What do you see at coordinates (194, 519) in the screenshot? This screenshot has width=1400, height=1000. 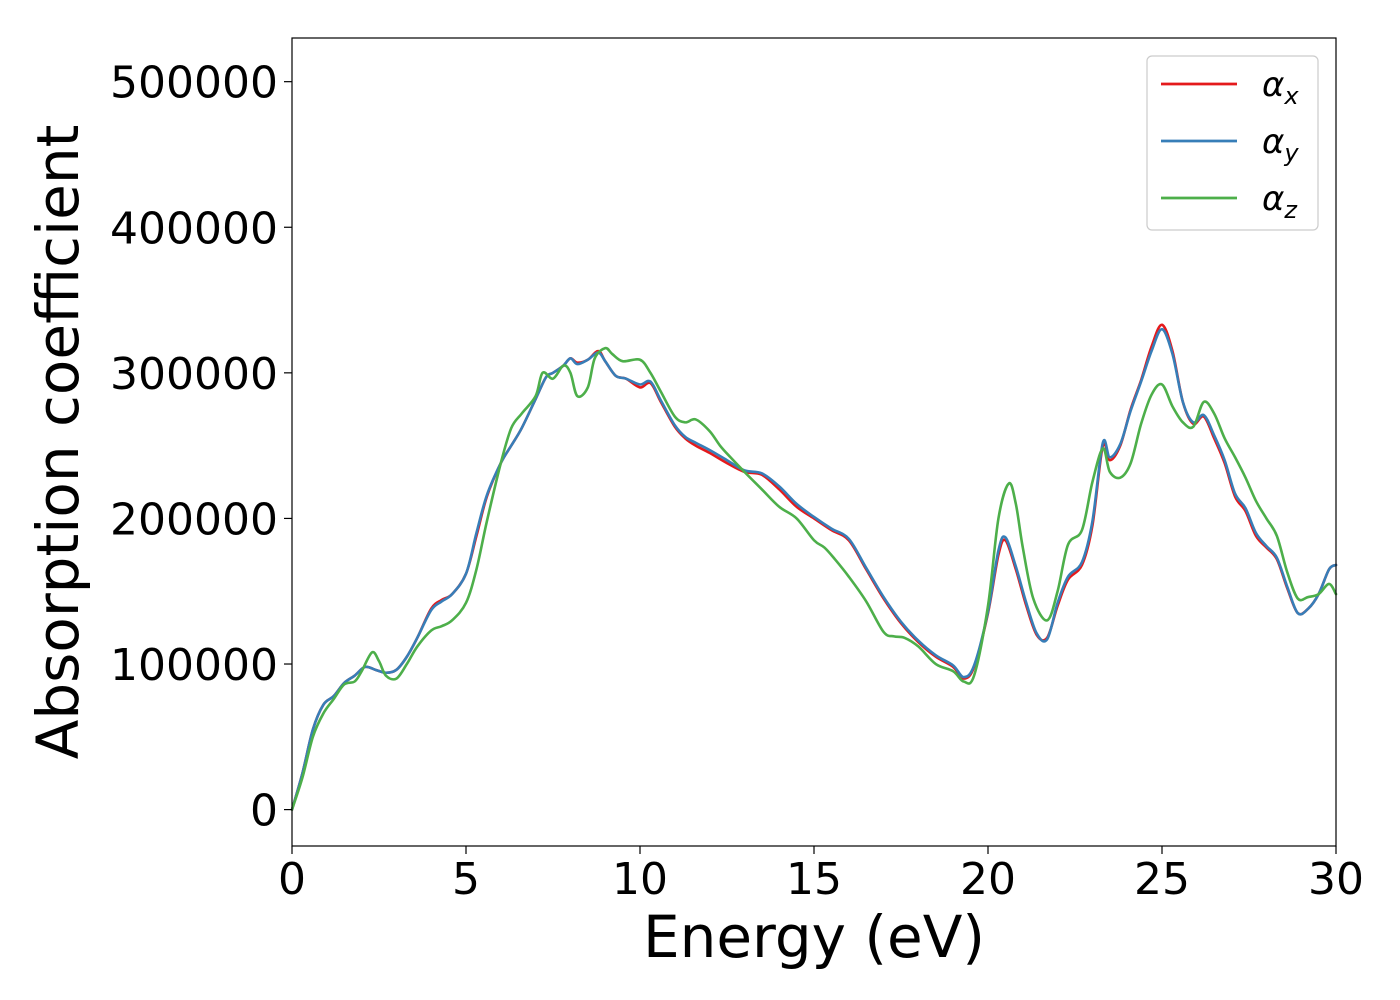 I see `y-tick-label: 200000` at bounding box center [194, 519].